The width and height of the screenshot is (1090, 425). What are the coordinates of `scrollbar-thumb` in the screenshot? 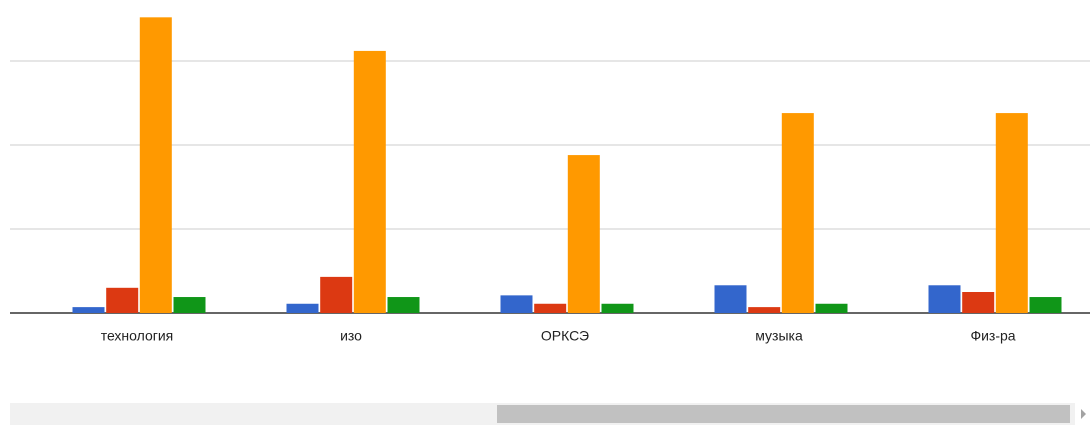 It's located at (783, 414).